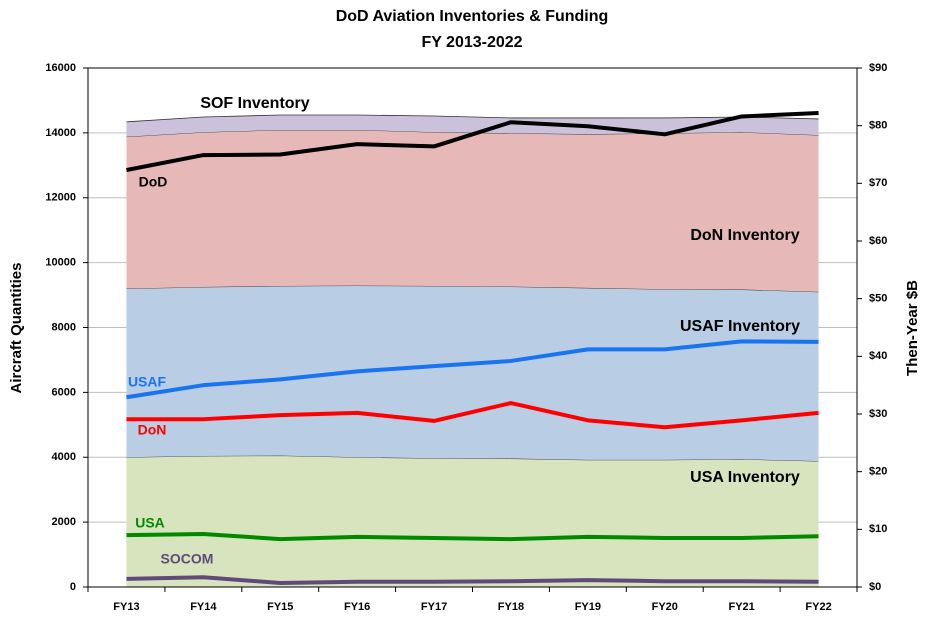 This screenshot has width=930, height=617. What do you see at coordinates (434, 607) in the screenshot?
I see `x-tick-label: FY17` at bounding box center [434, 607].